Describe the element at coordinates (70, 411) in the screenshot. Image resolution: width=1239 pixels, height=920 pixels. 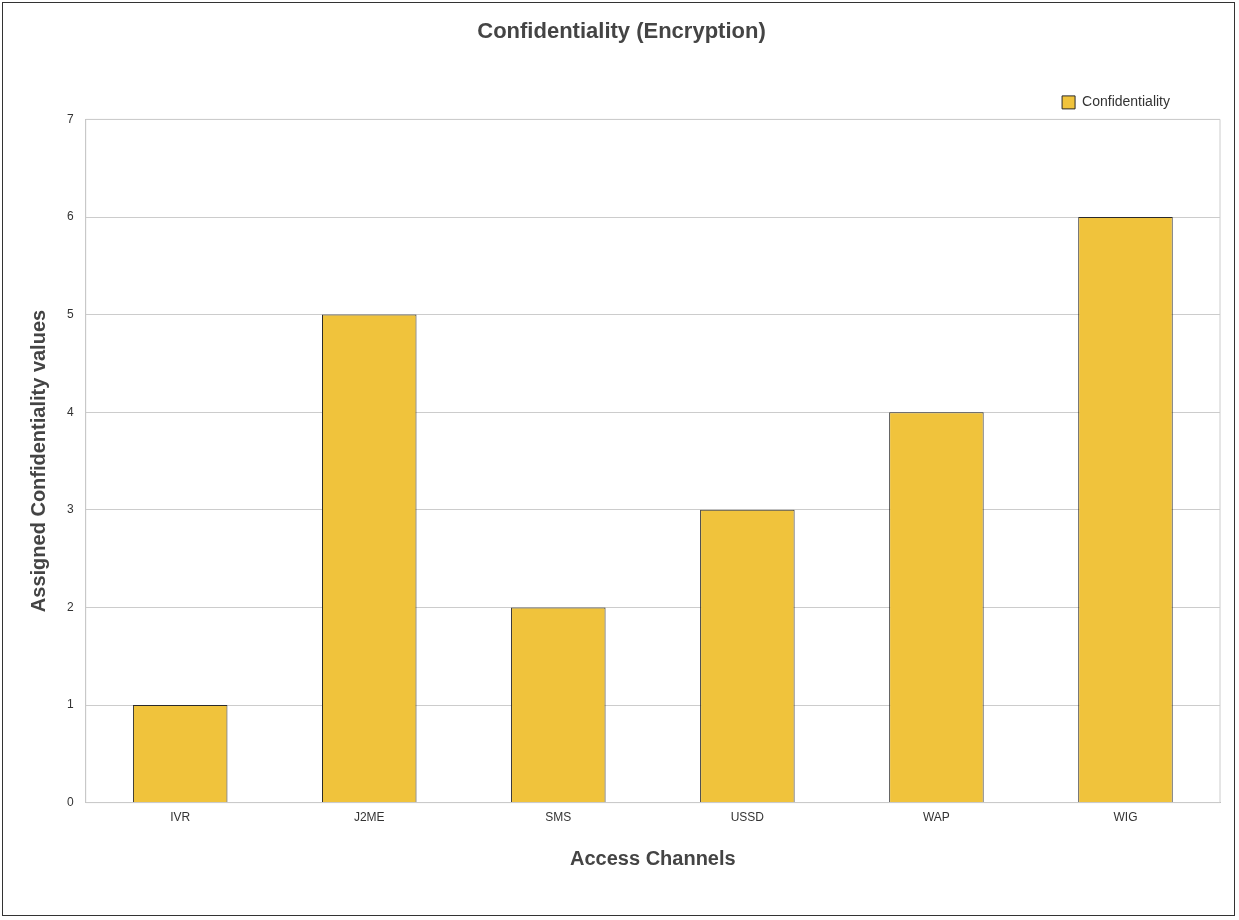
I see `y-tick-label: 4` at that location.